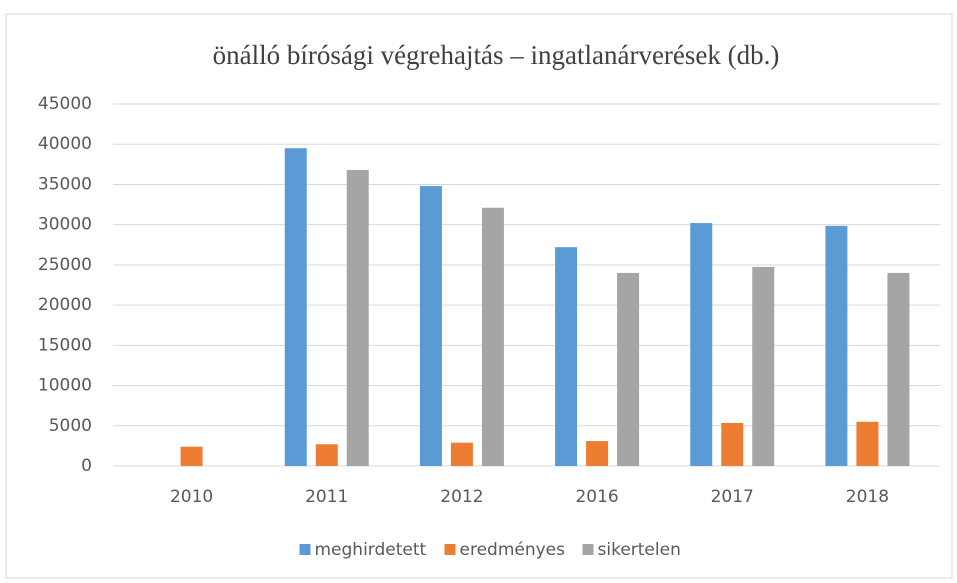 The image size is (957, 583). I want to click on y-tick-label: 20000, so click(65, 305).